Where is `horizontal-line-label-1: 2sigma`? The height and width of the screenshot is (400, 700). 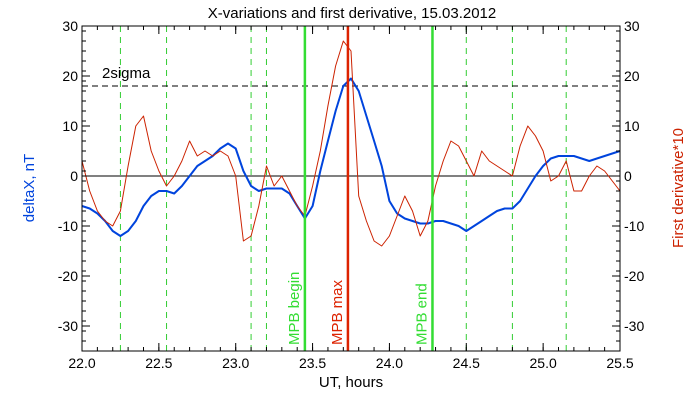 horizontal-line-label-1: 2sigma is located at coordinates (126, 73).